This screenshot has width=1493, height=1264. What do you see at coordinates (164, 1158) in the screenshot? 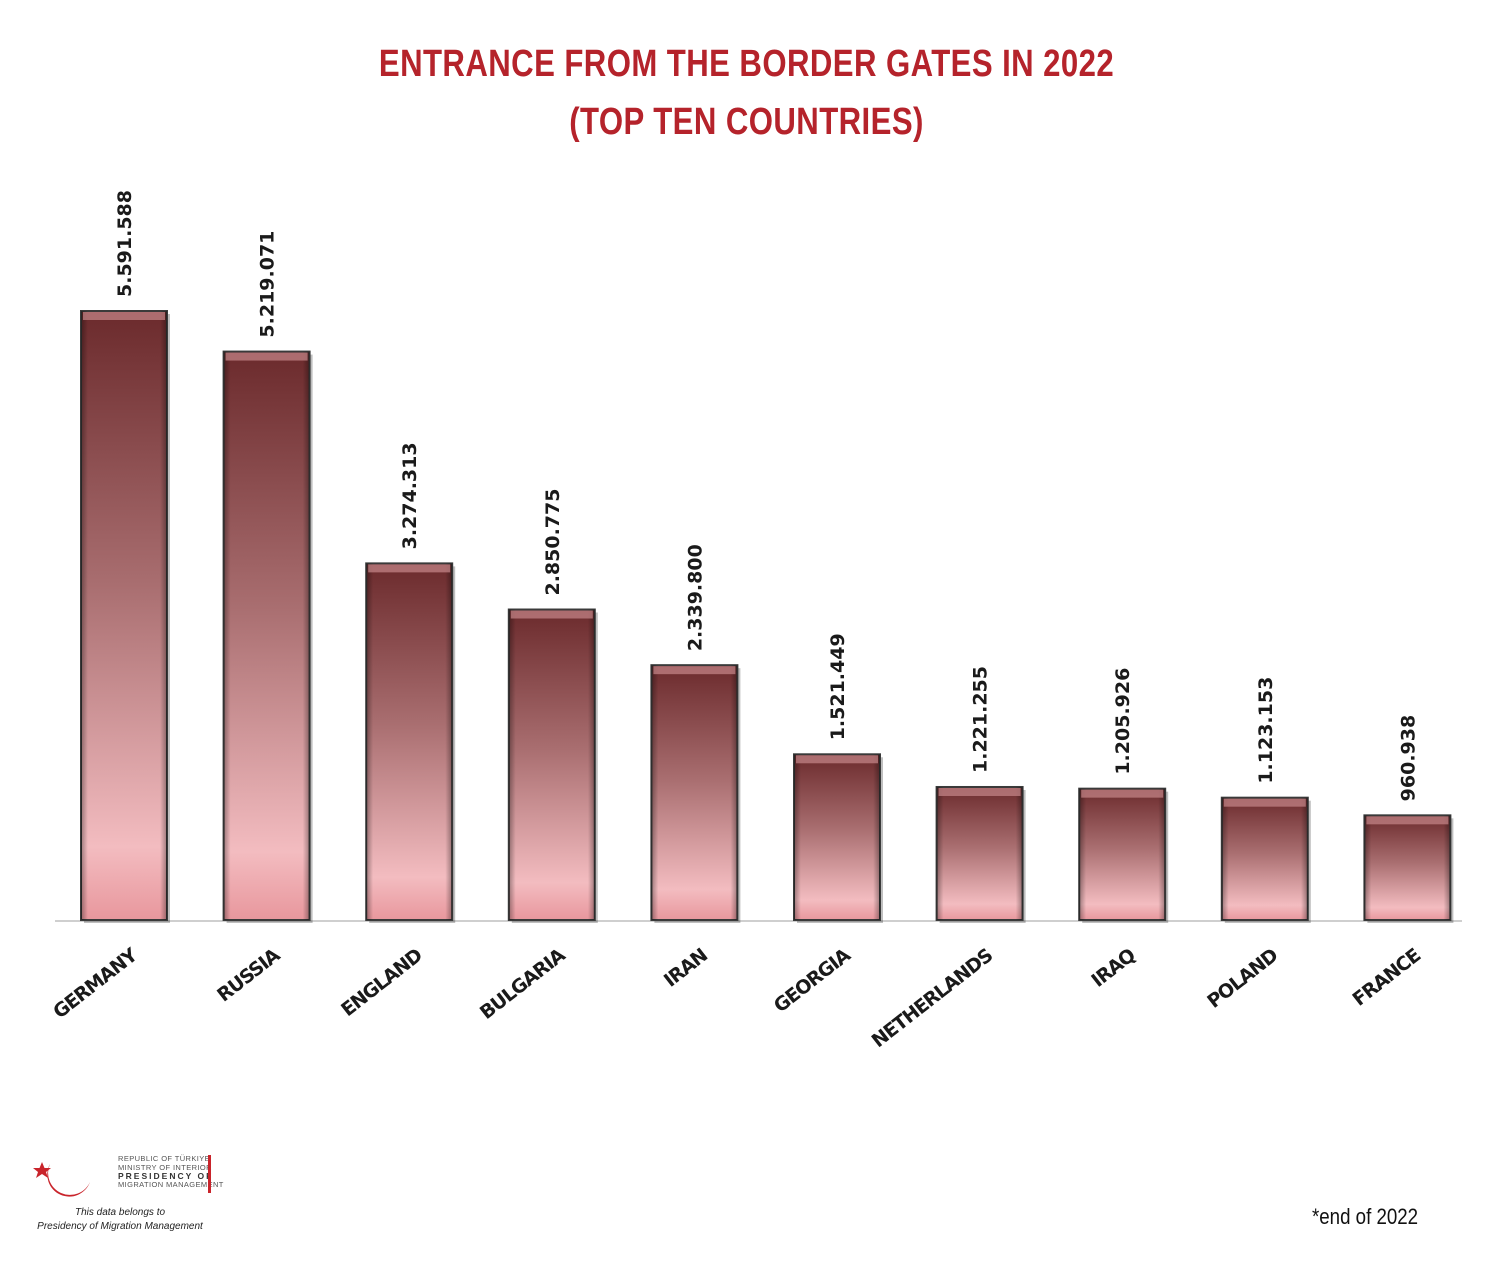
I see `logo-line-republic: REPUBLIC OF TÜRKIYE` at bounding box center [164, 1158].